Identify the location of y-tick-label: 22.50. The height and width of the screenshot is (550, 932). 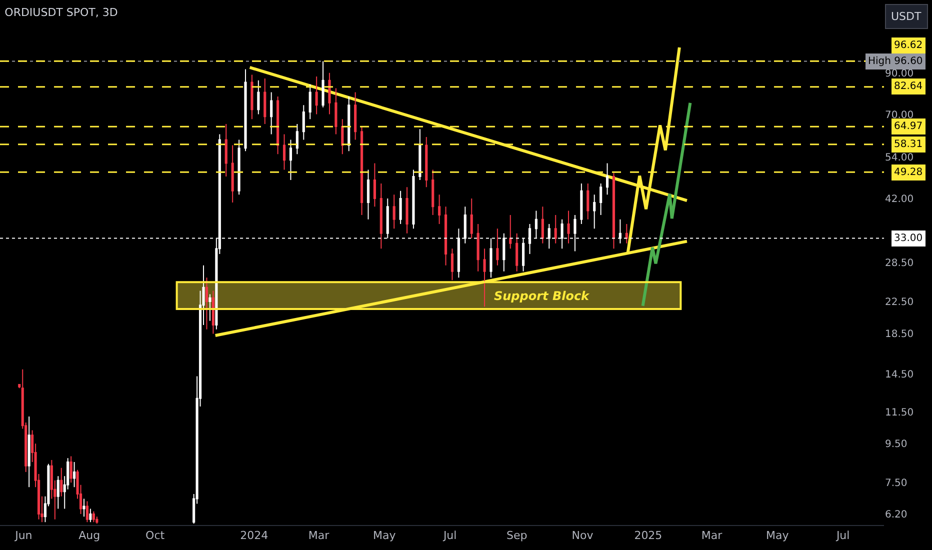
(899, 302).